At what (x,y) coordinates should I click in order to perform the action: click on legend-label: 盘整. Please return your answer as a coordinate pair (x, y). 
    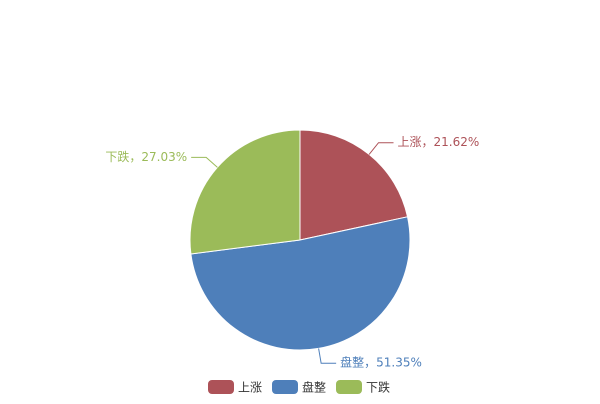
    Looking at the image, I should click on (314, 387).